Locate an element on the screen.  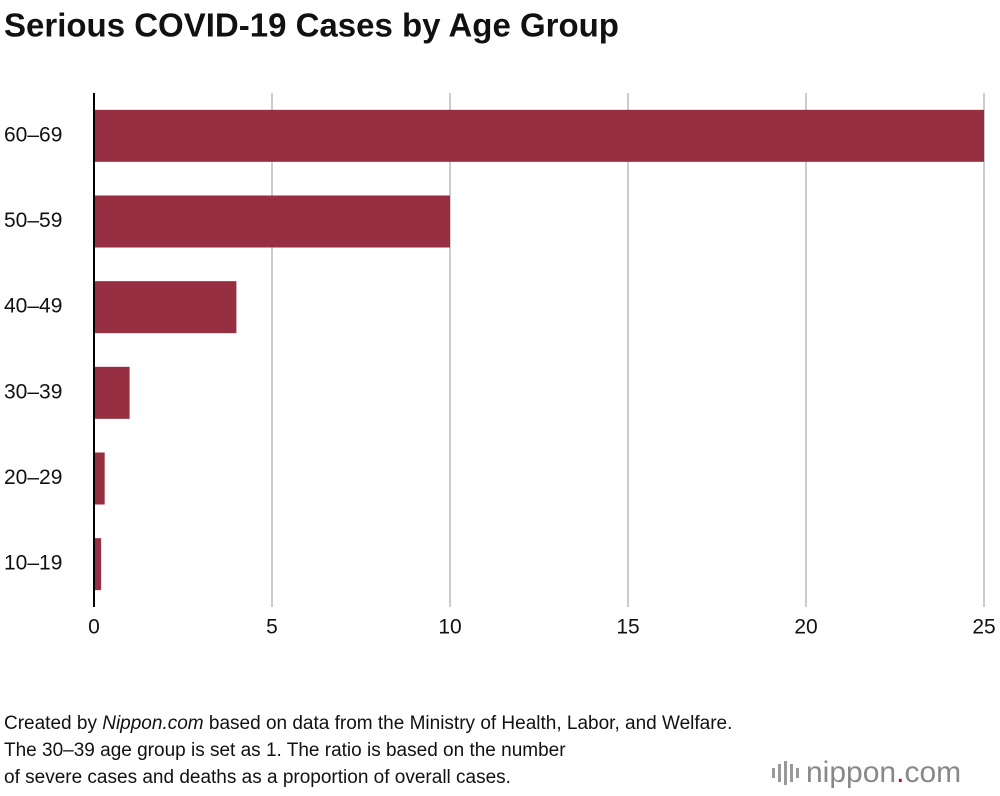
y-tick-label: 60–69 is located at coordinates (33, 134).